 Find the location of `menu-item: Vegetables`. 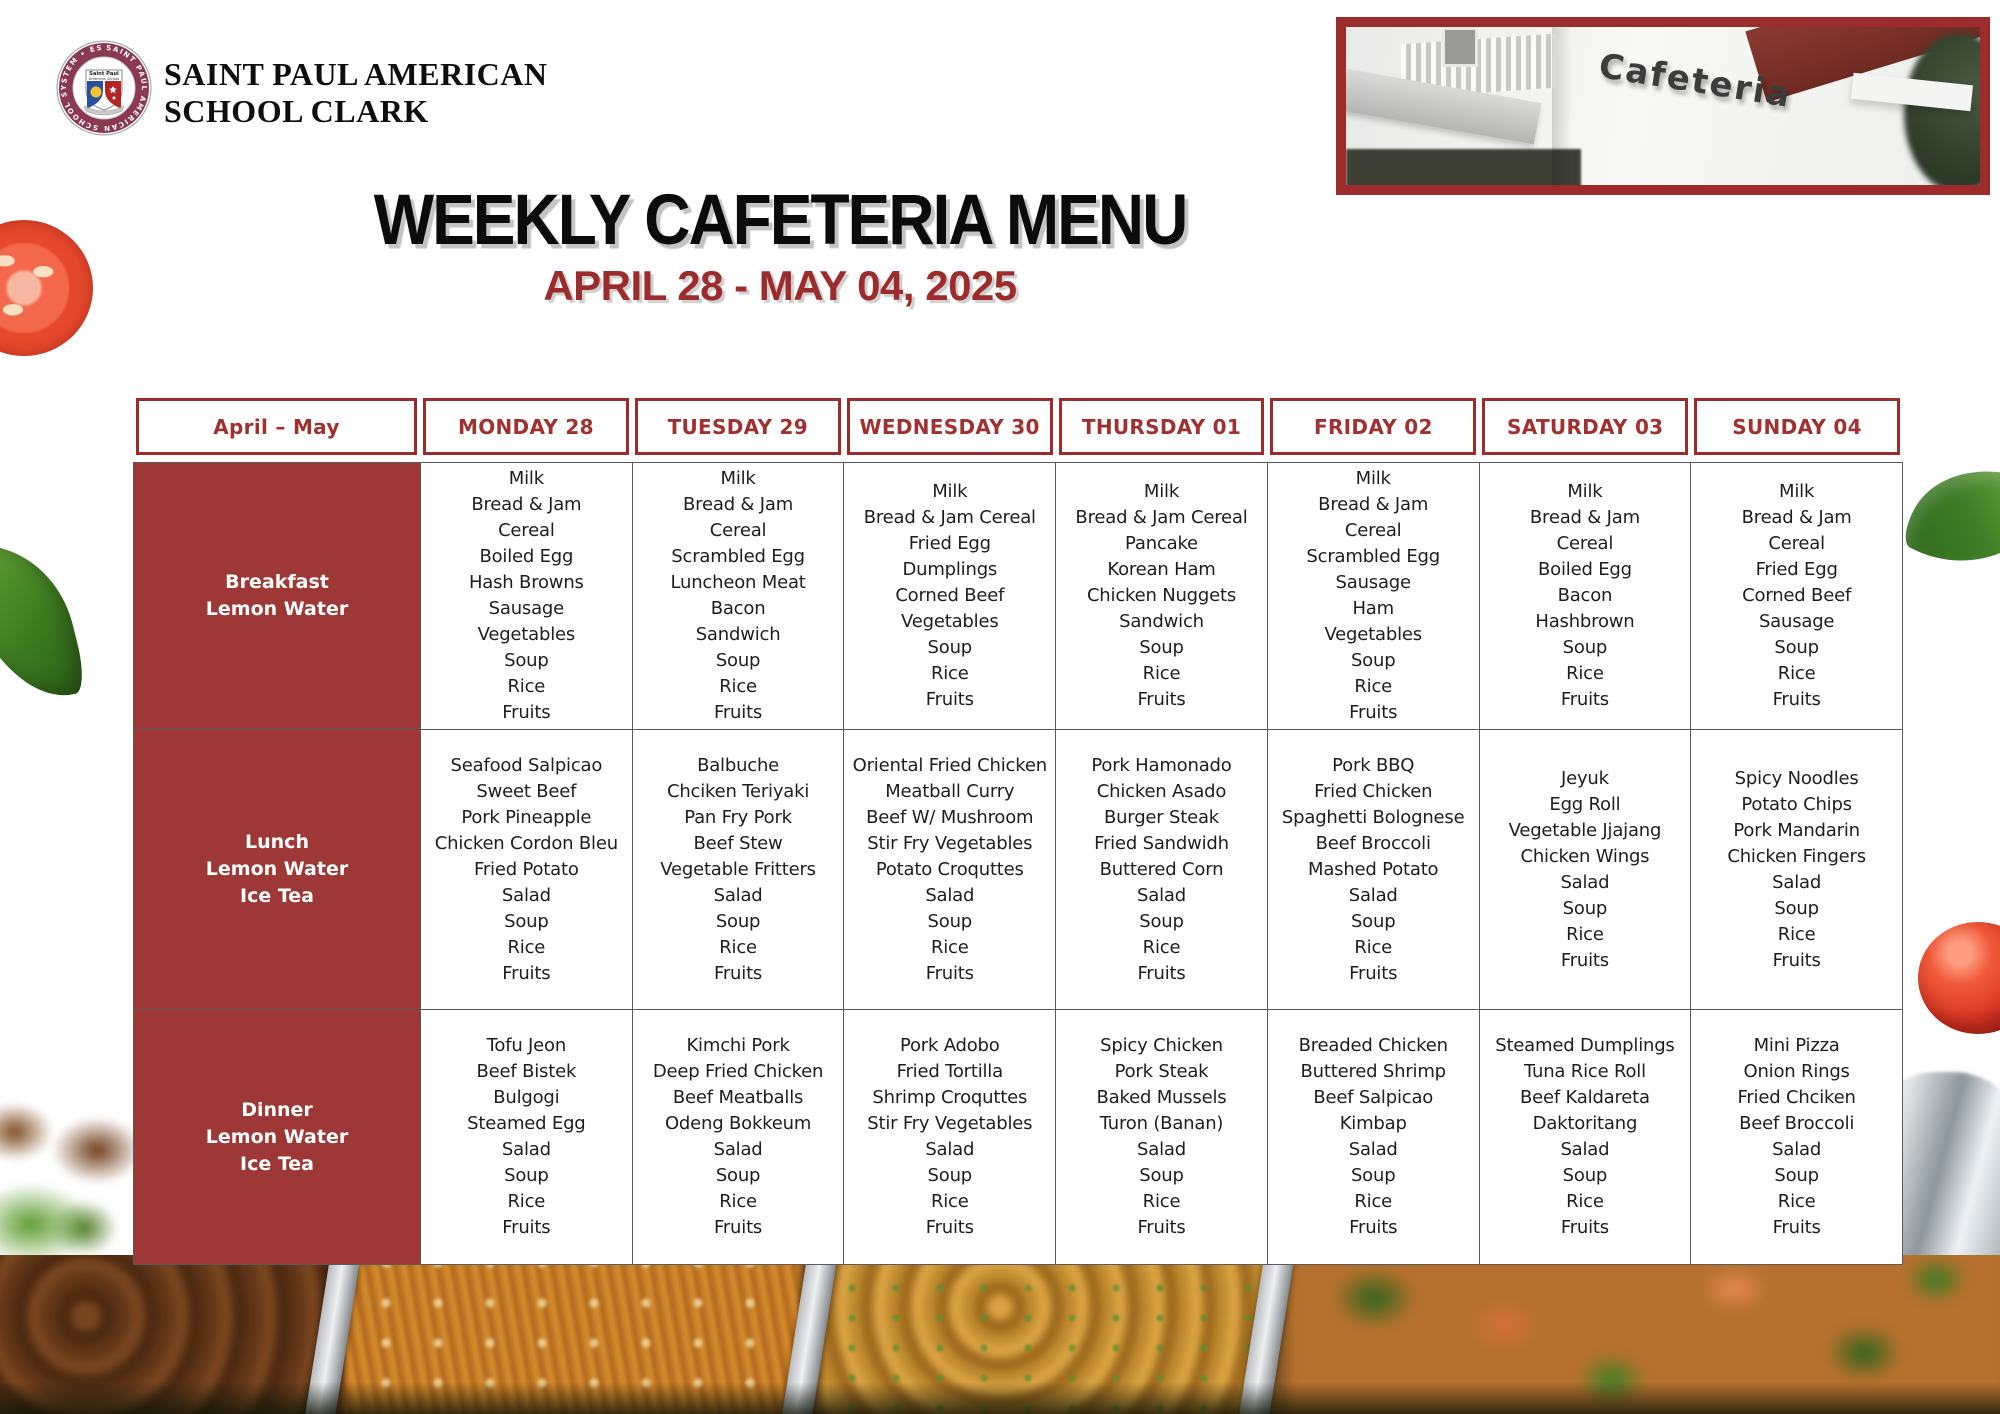

menu-item: Vegetables is located at coordinates (1373, 634).